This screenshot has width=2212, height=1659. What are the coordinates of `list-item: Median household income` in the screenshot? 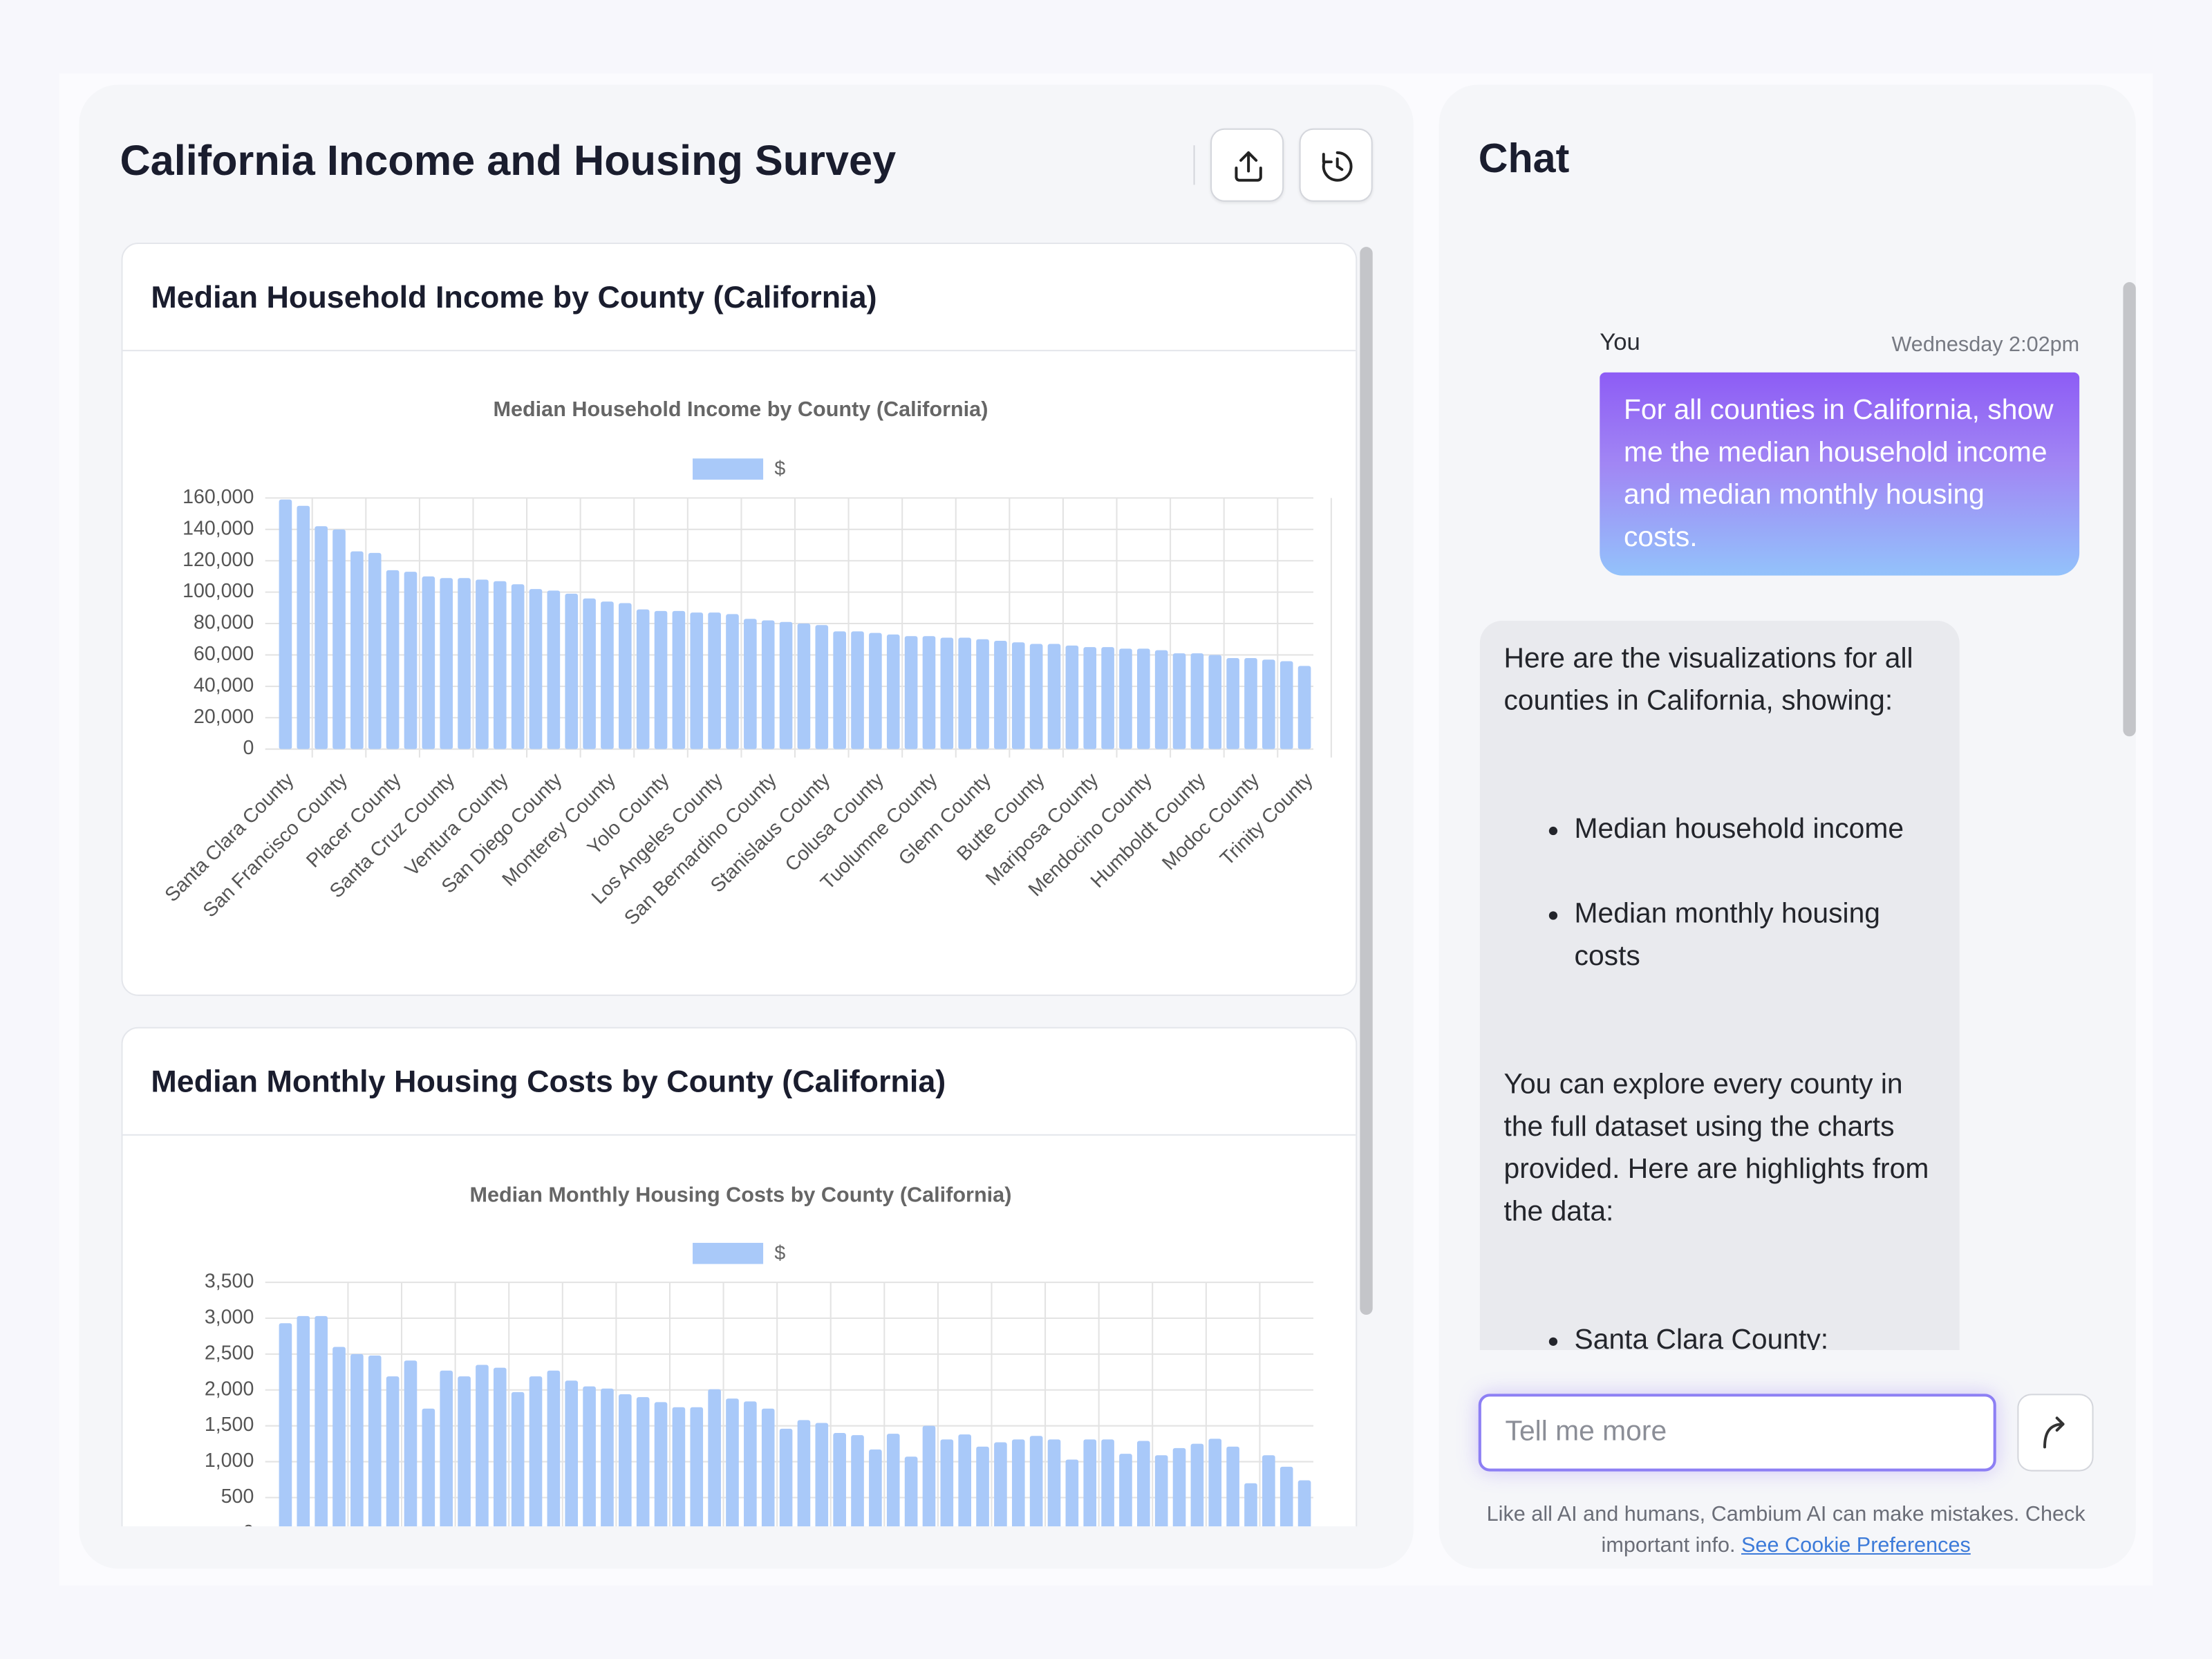 It's located at (1755, 829).